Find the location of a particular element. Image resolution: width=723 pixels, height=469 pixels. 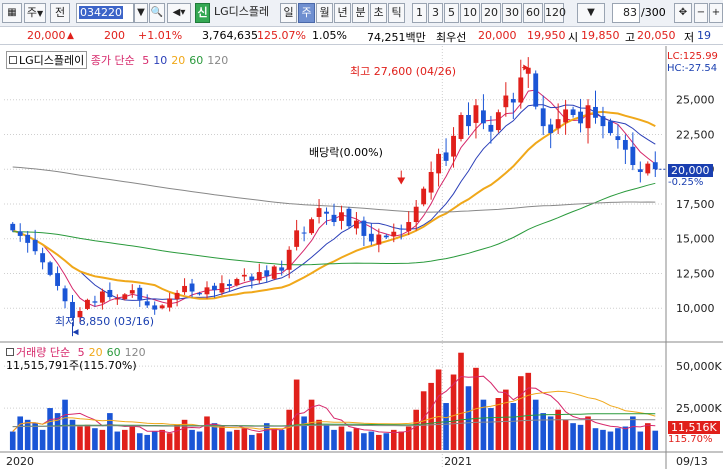

settings-icon: ✥ is located at coordinates (683, 13).